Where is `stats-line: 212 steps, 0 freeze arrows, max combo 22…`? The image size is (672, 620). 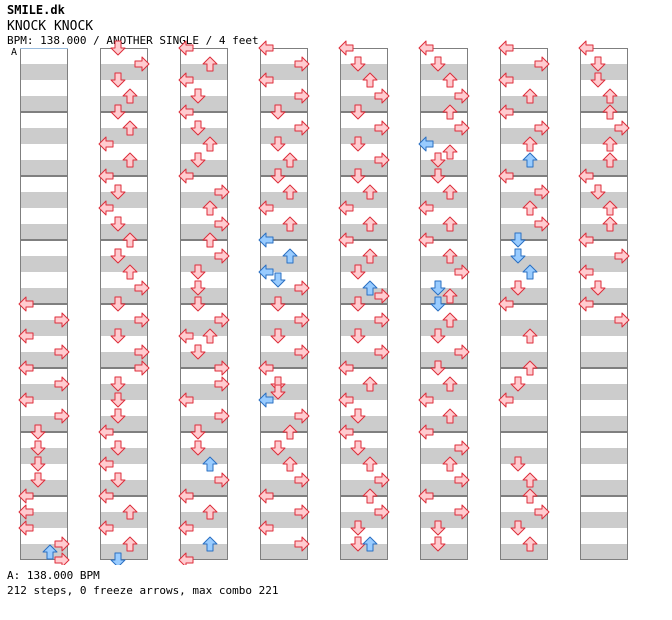 stats-line: 212 steps, 0 freeze arrows, max combo 22… is located at coordinates (143, 590).